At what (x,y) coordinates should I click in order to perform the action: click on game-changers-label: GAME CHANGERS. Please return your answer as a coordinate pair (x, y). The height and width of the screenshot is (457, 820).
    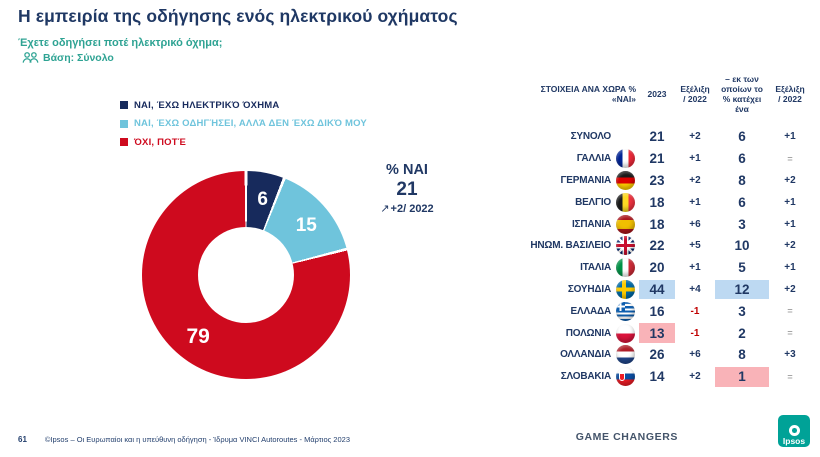
    Looking at the image, I should click on (626, 437).